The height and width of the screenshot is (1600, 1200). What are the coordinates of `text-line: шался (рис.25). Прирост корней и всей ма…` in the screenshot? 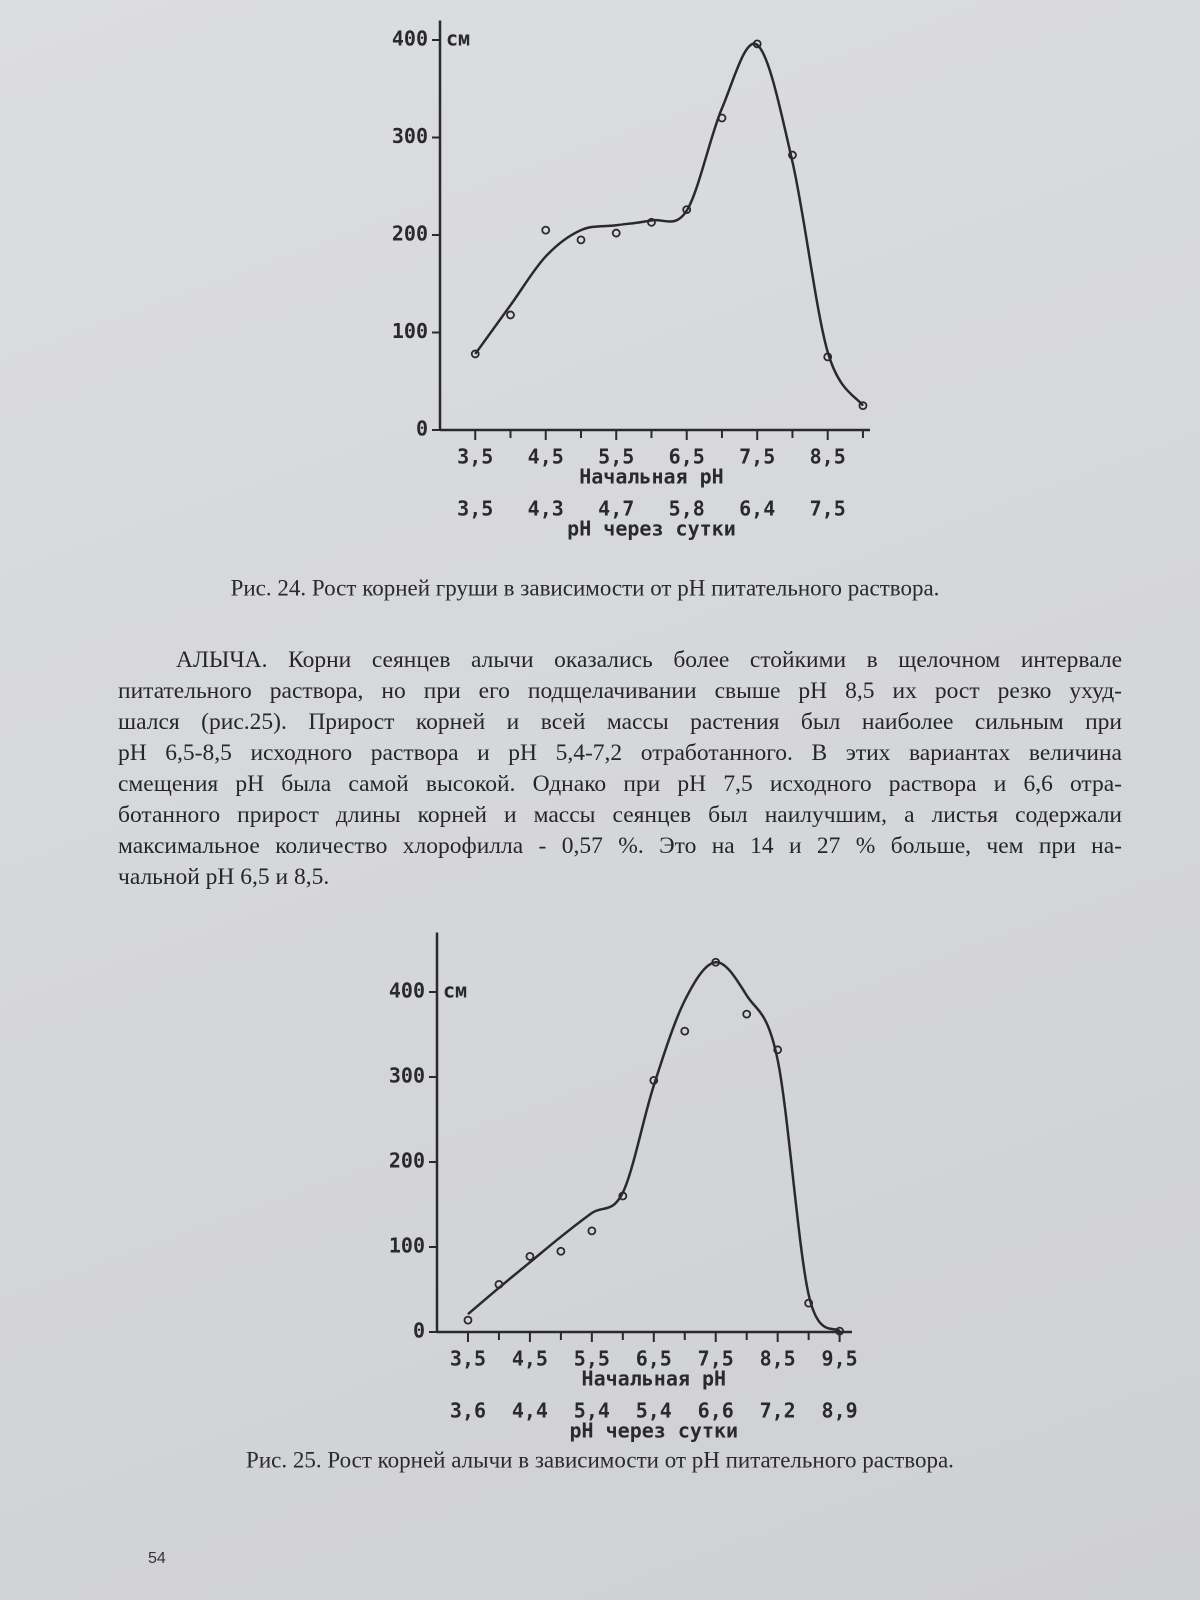 It's located at (620, 722).